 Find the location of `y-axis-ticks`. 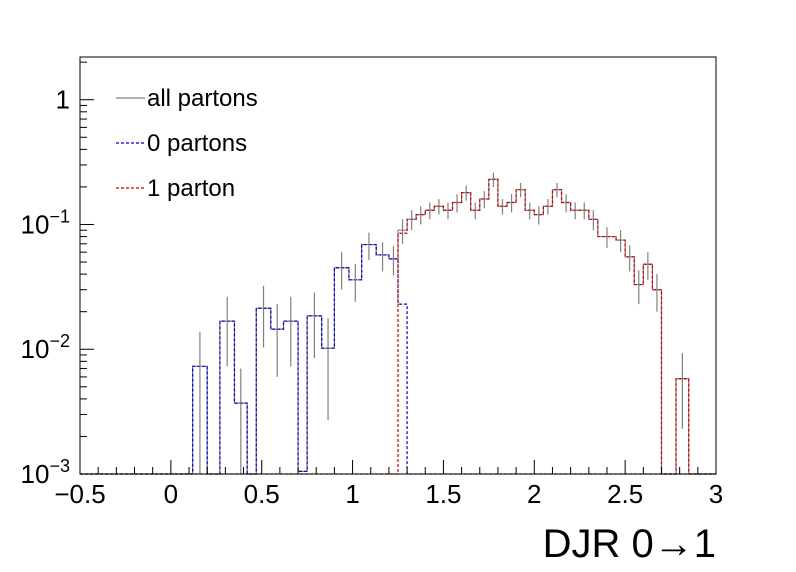

y-axis-ticks is located at coordinates (87, 268).